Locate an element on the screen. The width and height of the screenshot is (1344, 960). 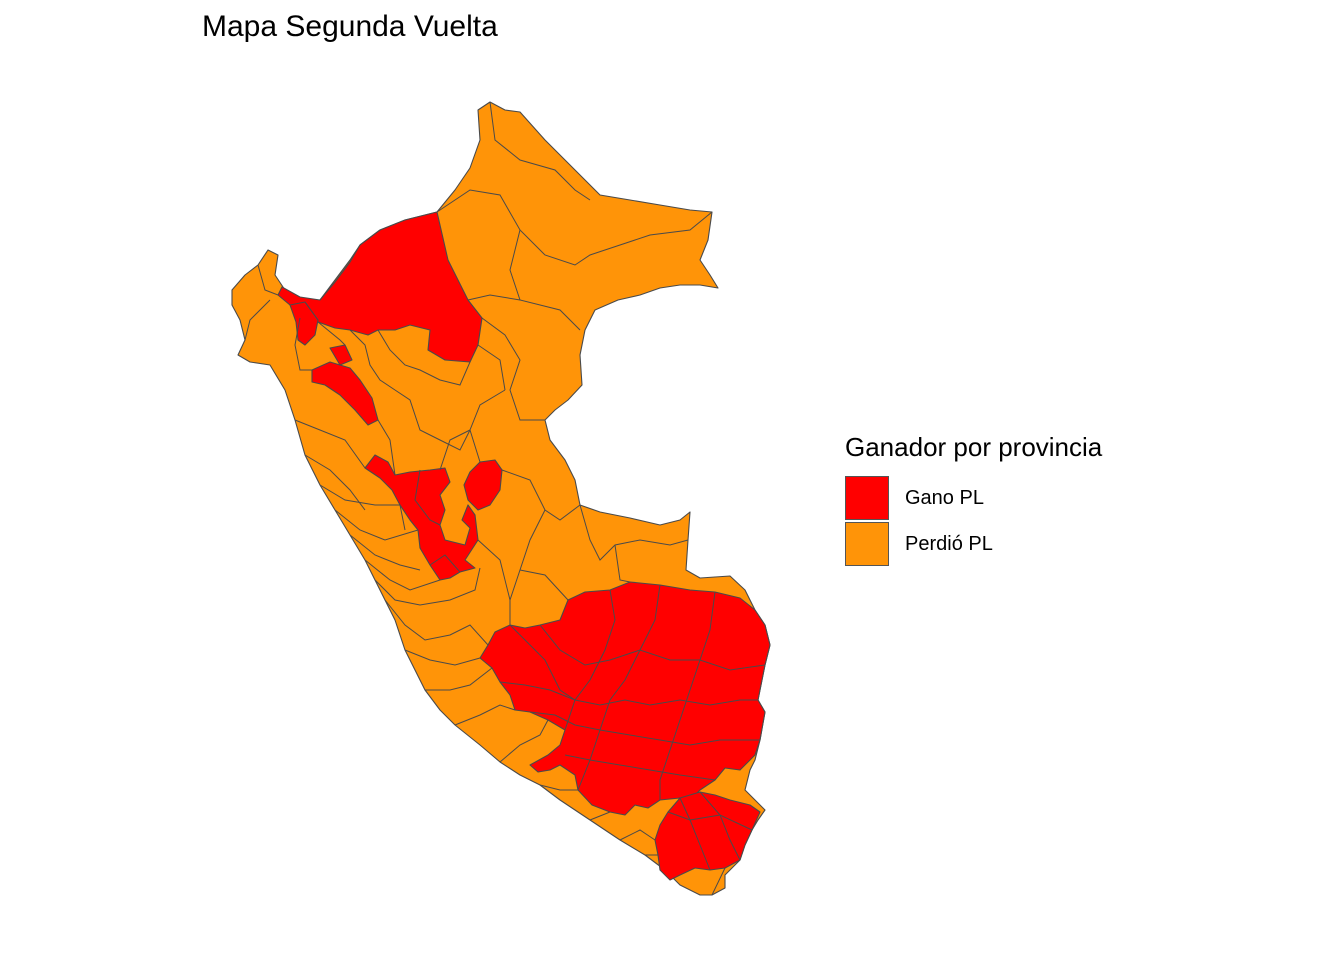
legend-swatch-perdio-pl is located at coordinates (867, 544).